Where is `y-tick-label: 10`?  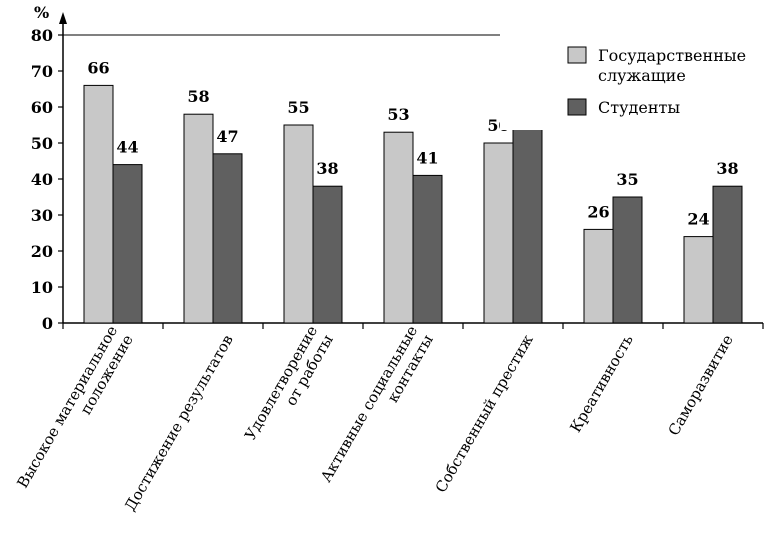
y-tick-label: 10 is located at coordinates (42, 287).